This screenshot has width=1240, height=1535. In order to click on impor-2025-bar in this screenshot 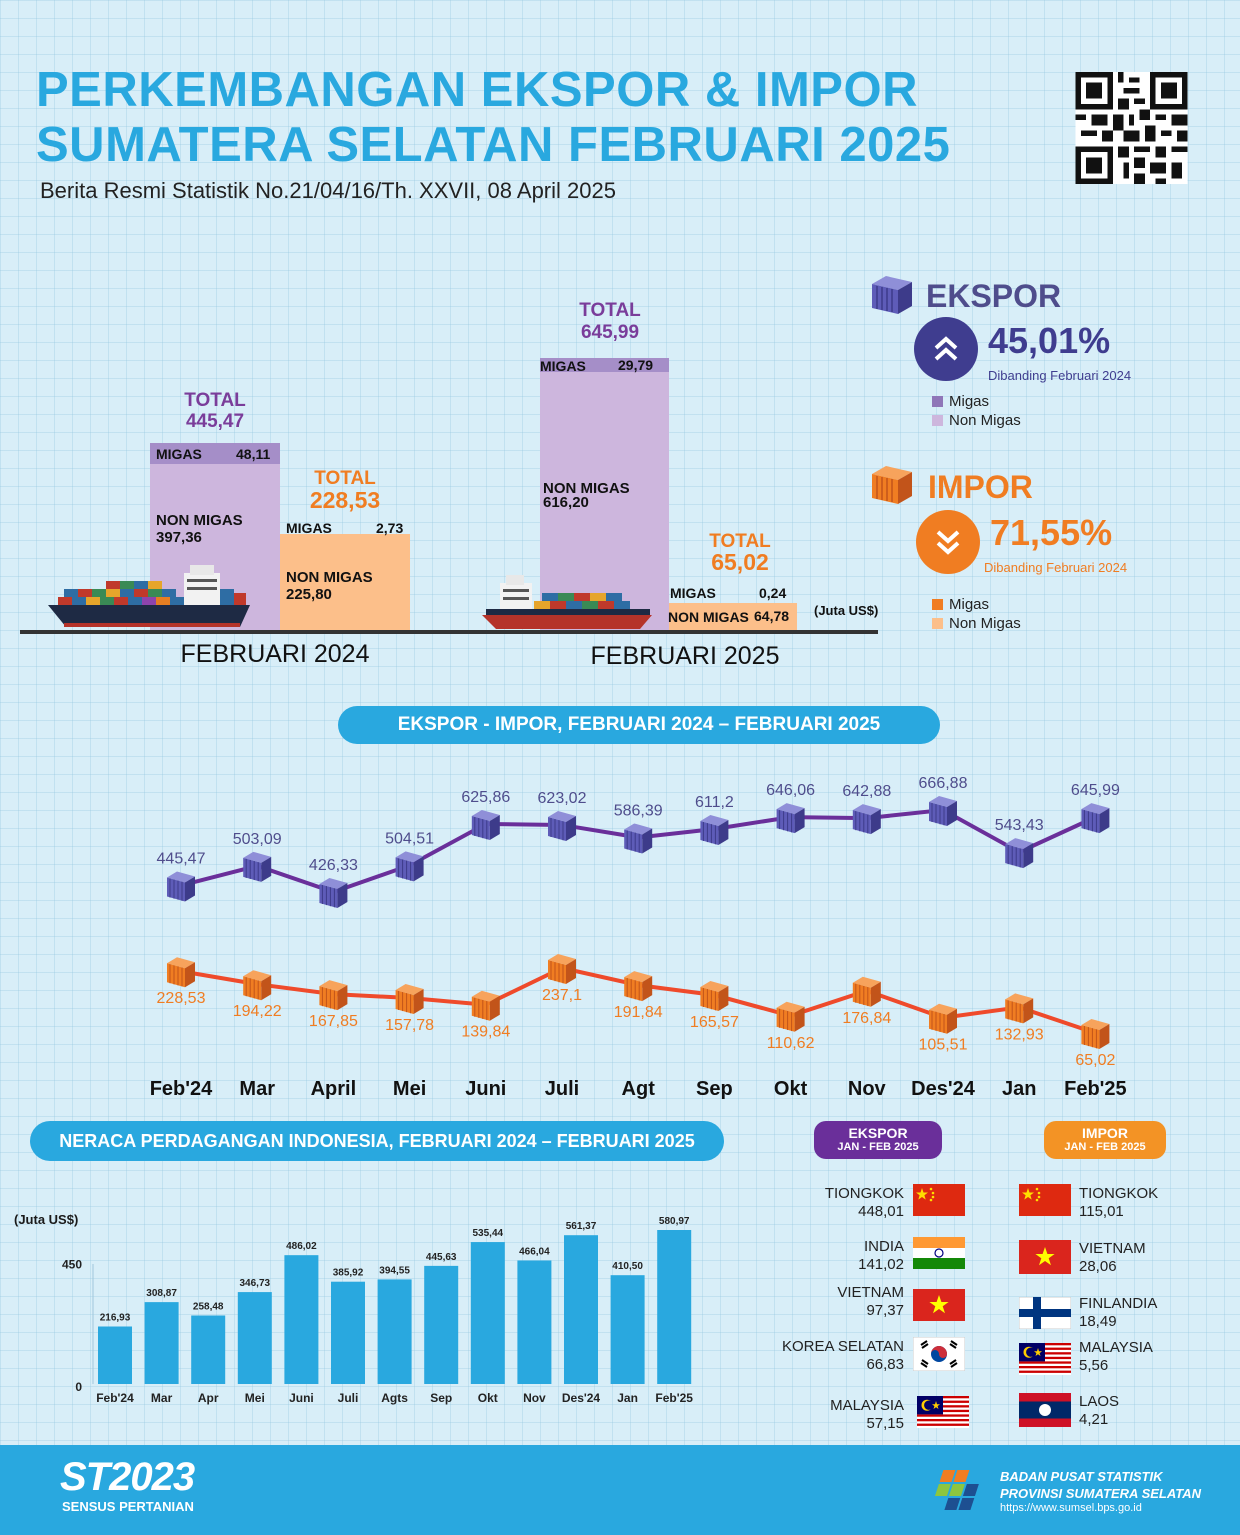, I will do `click(733, 616)`.